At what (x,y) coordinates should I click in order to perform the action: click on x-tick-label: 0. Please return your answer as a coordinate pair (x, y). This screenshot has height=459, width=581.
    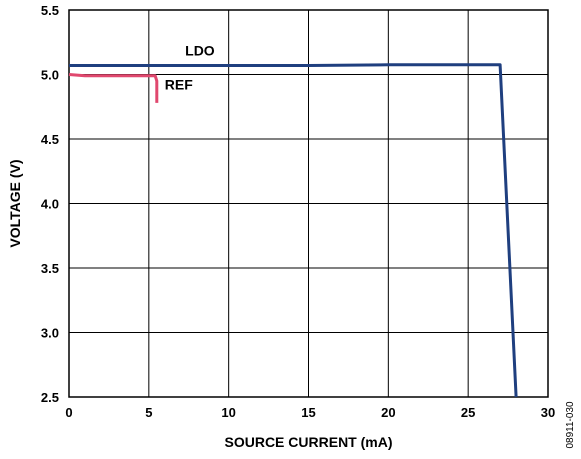
    Looking at the image, I should click on (68, 412).